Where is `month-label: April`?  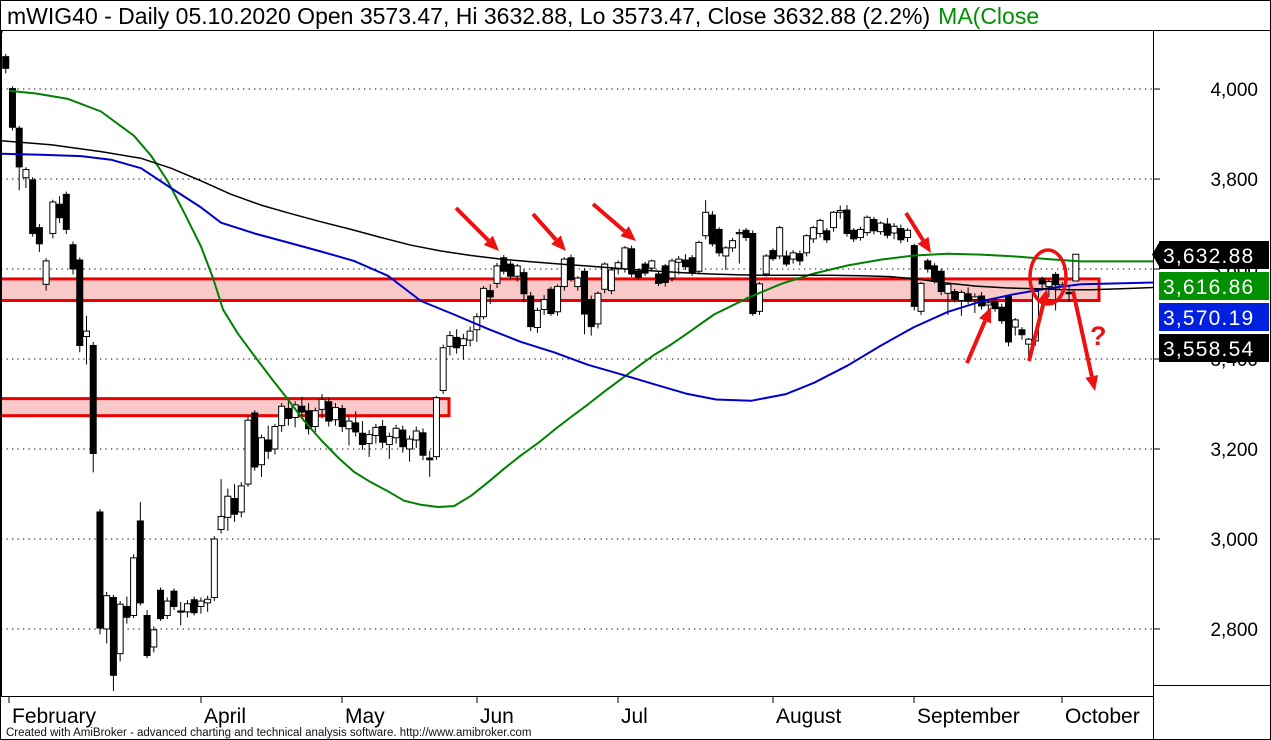
month-label: April is located at coordinates (225, 716).